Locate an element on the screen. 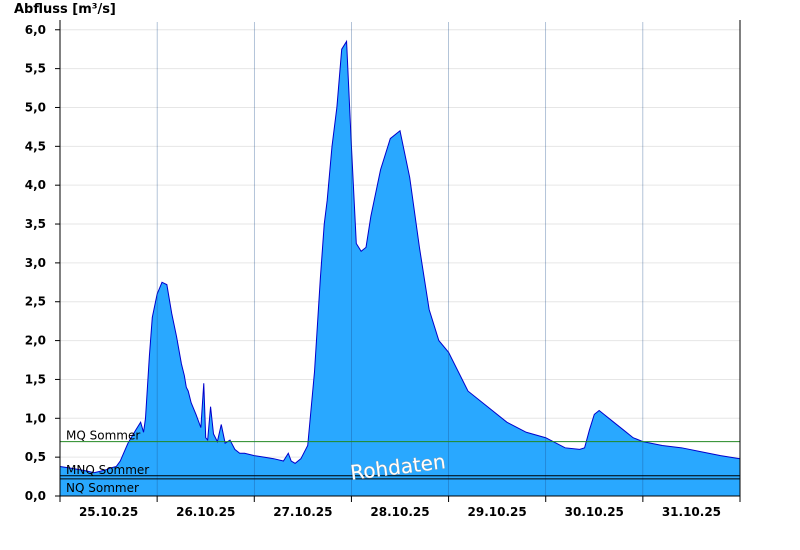 The image size is (800, 550). y-tick-label-2: 1,0 is located at coordinates (35, 418).